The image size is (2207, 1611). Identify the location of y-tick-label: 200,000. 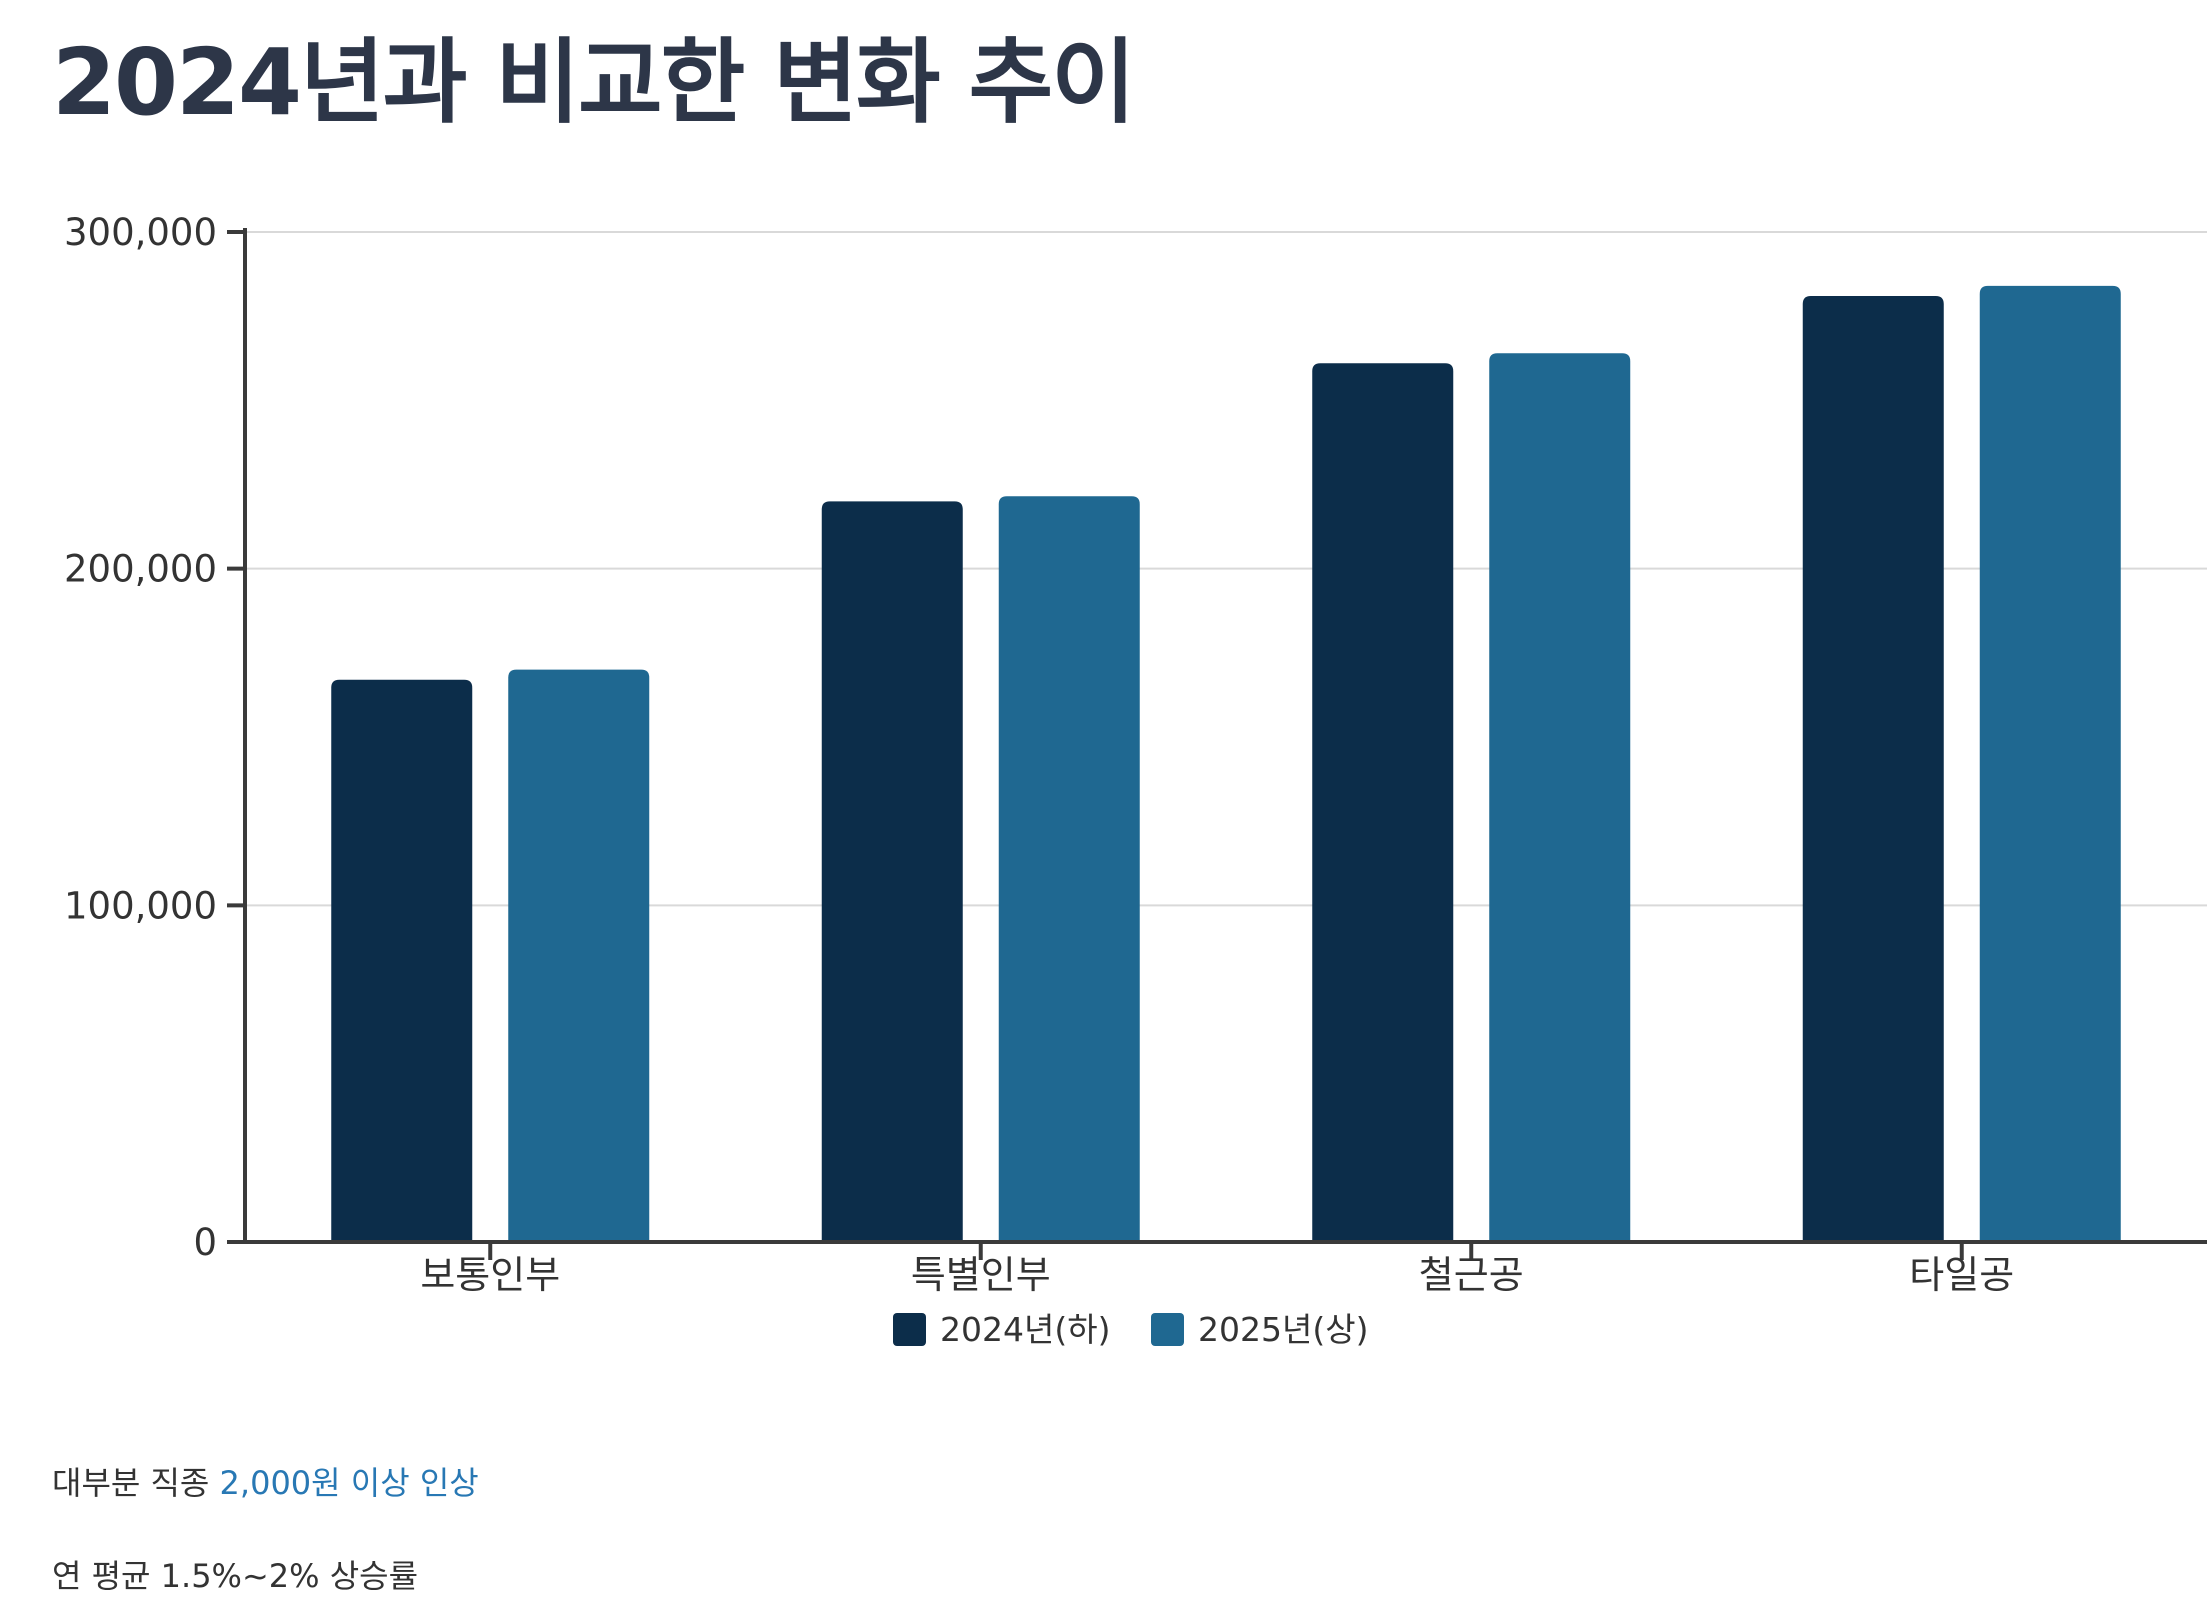
(140, 569).